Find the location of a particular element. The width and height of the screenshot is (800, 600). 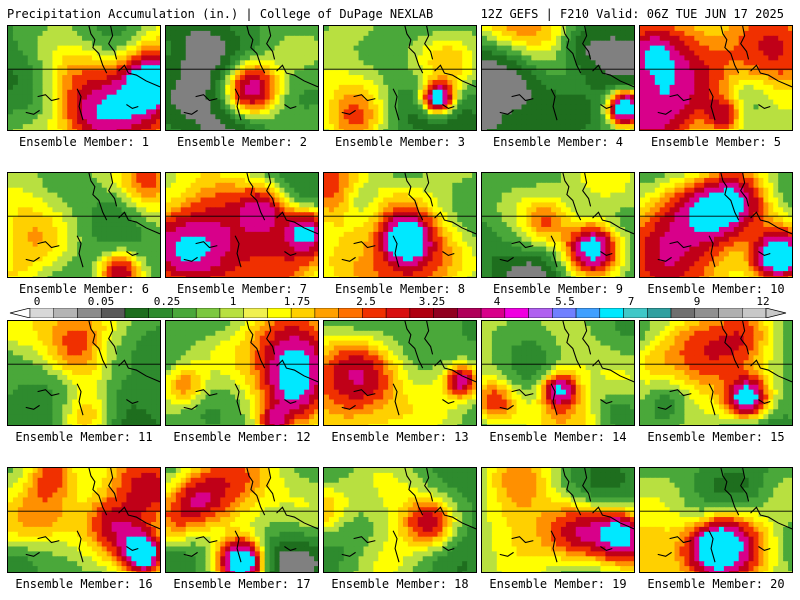

ensemble-member-label: Ensemble Member: 15 is located at coordinates (716, 437).